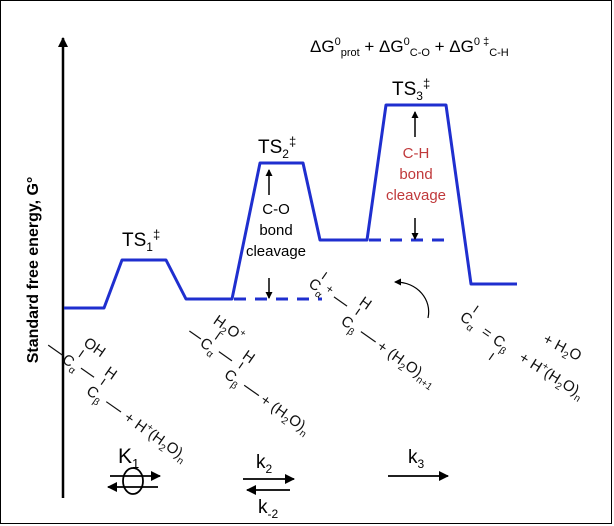  I want to click on svg-text: H2O+, so click(228, 329).